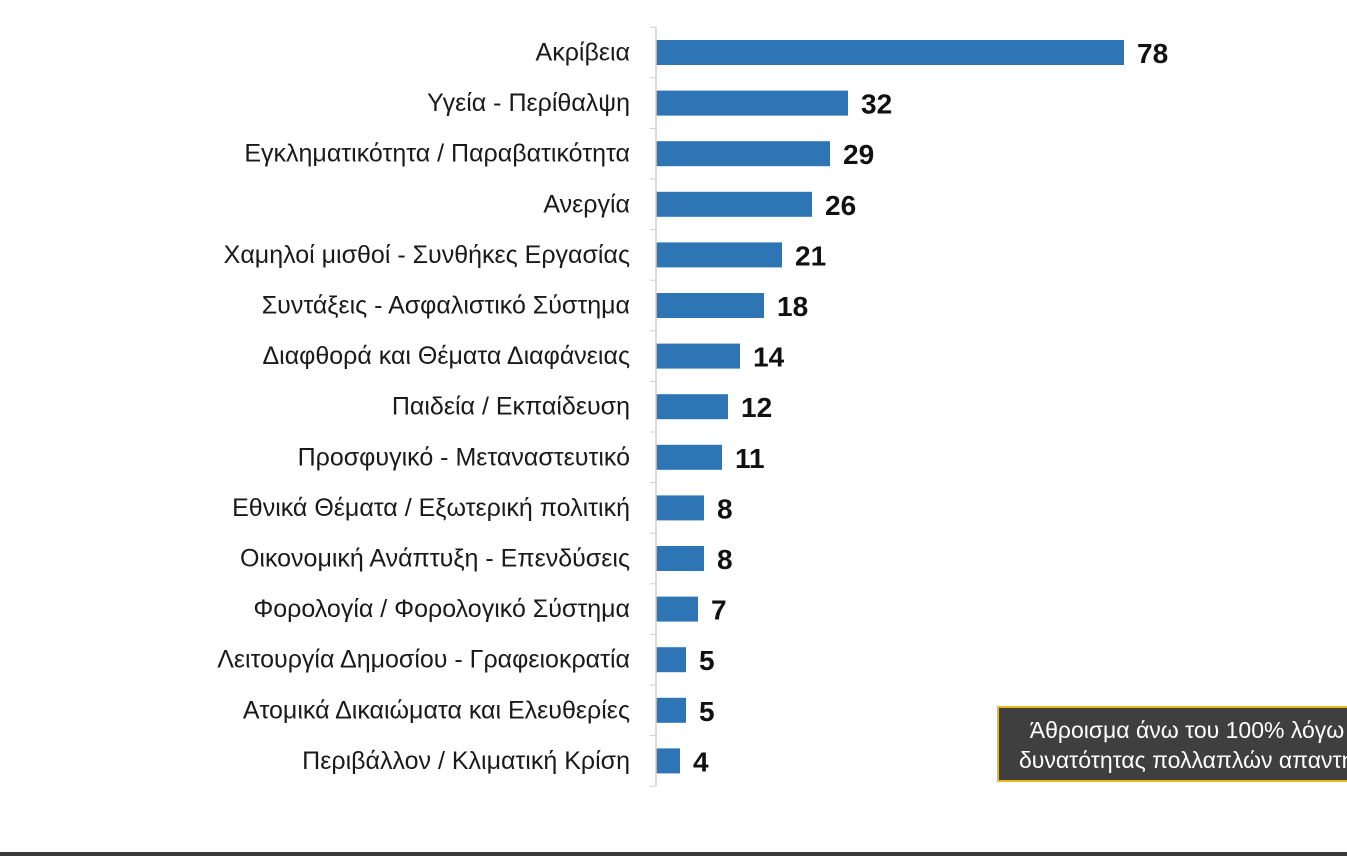 The image size is (1347, 856). What do you see at coordinates (436, 710) in the screenshot?
I see `category-label: Ατομικά Δικαιώματα και Ελευθερίες` at bounding box center [436, 710].